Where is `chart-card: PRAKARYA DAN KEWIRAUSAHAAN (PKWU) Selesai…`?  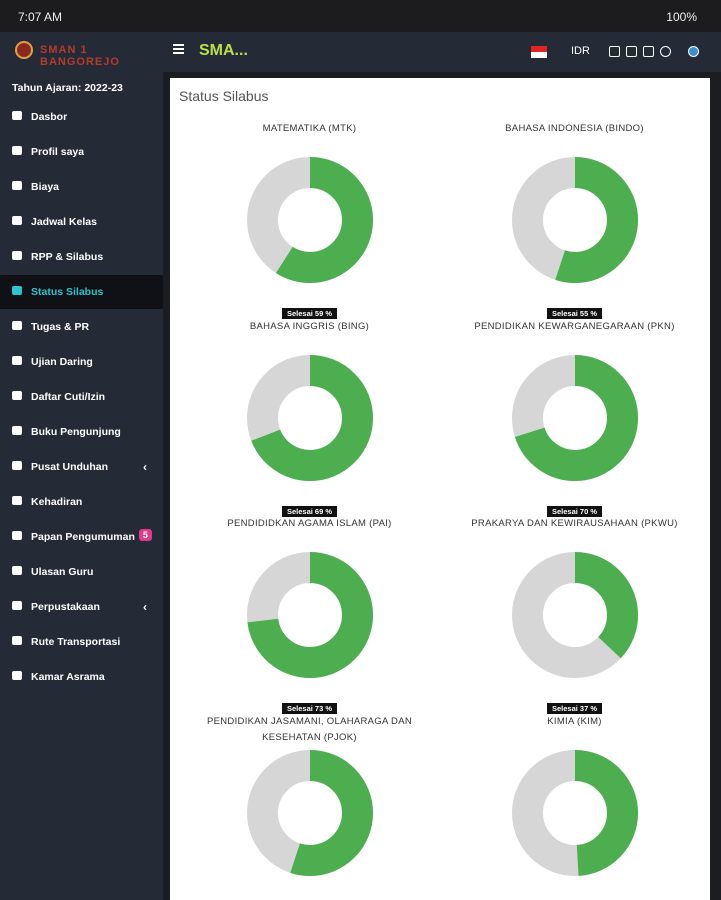 chart-card: PRAKARYA DAN KEWIRAUSAHAAN (PKWU) Selesai… is located at coordinates (574, 616).